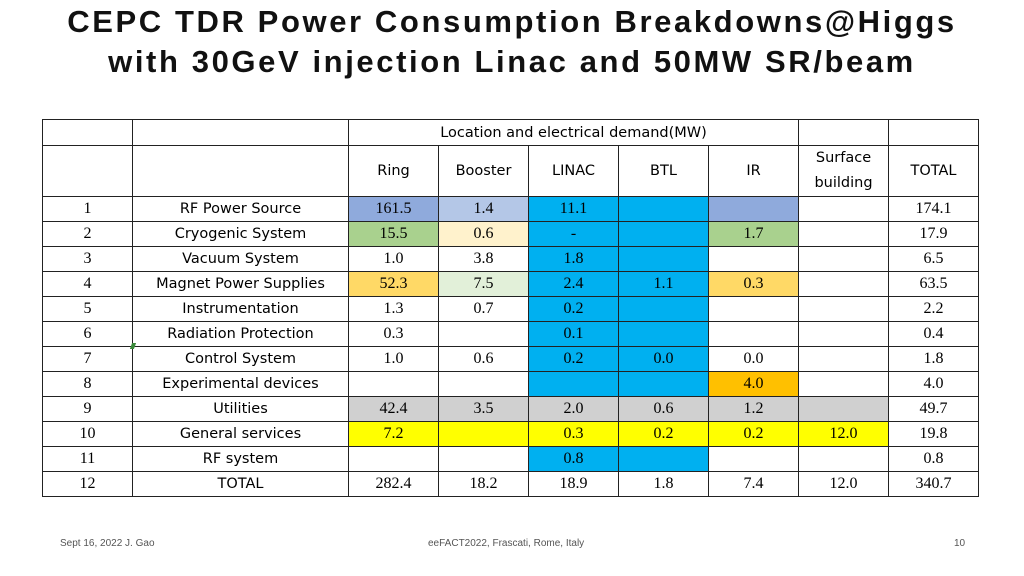 The image size is (1024, 576). I want to click on row-number: 3, so click(87, 259).